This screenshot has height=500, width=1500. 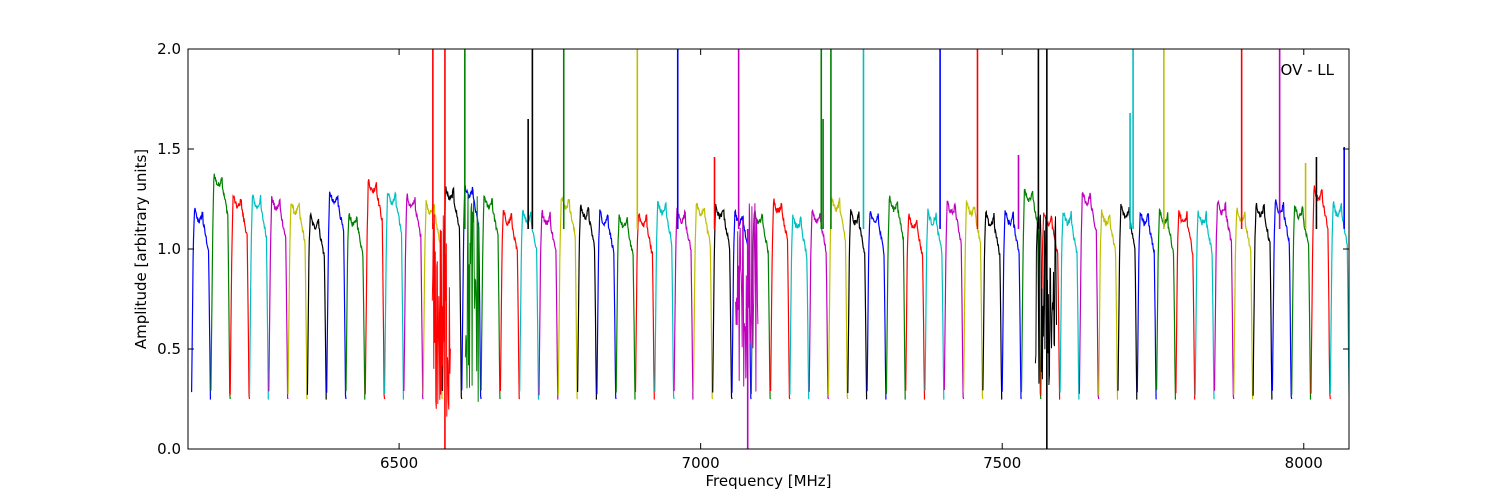 I want to click on y-tick-label: 0.0, so click(x=169, y=449).